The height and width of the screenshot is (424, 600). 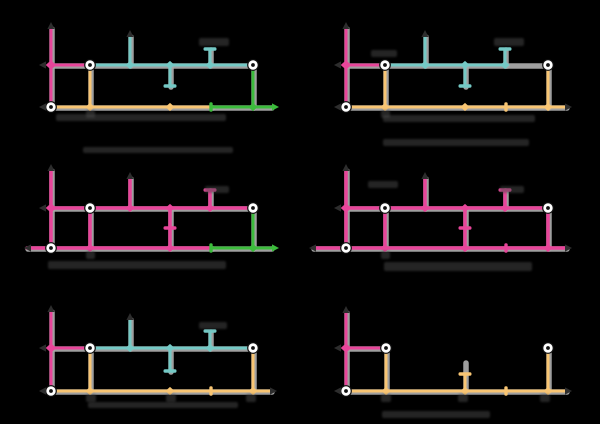 I want to click on panel-top-right, so click(x=453, y=72).